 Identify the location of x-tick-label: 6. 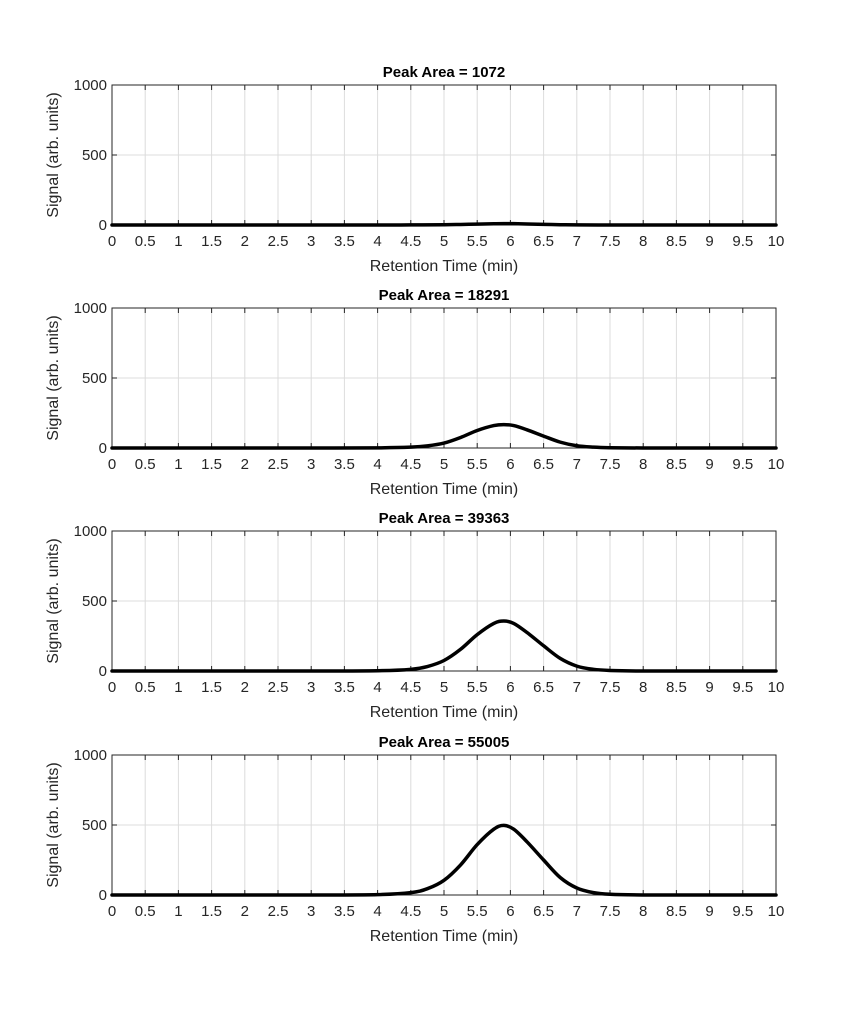
(510, 911).